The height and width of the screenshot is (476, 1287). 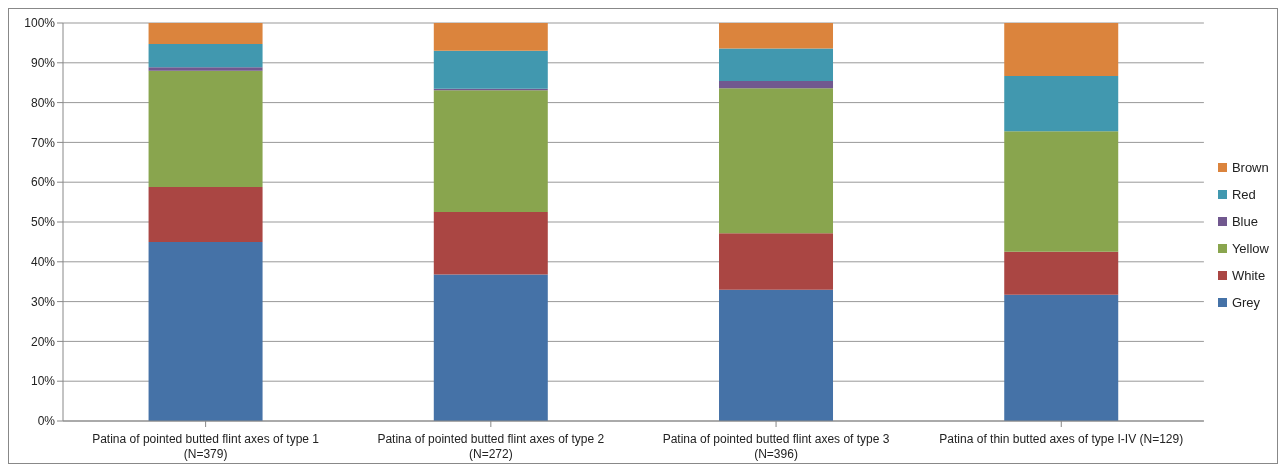 What do you see at coordinates (43, 182) in the screenshot?
I see `y-tick-label: 60%` at bounding box center [43, 182].